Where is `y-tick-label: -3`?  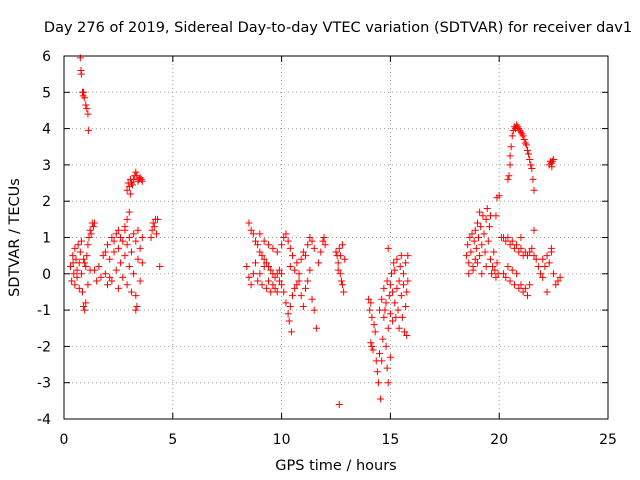 y-tick-label: -3 is located at coordinates (44, 384).